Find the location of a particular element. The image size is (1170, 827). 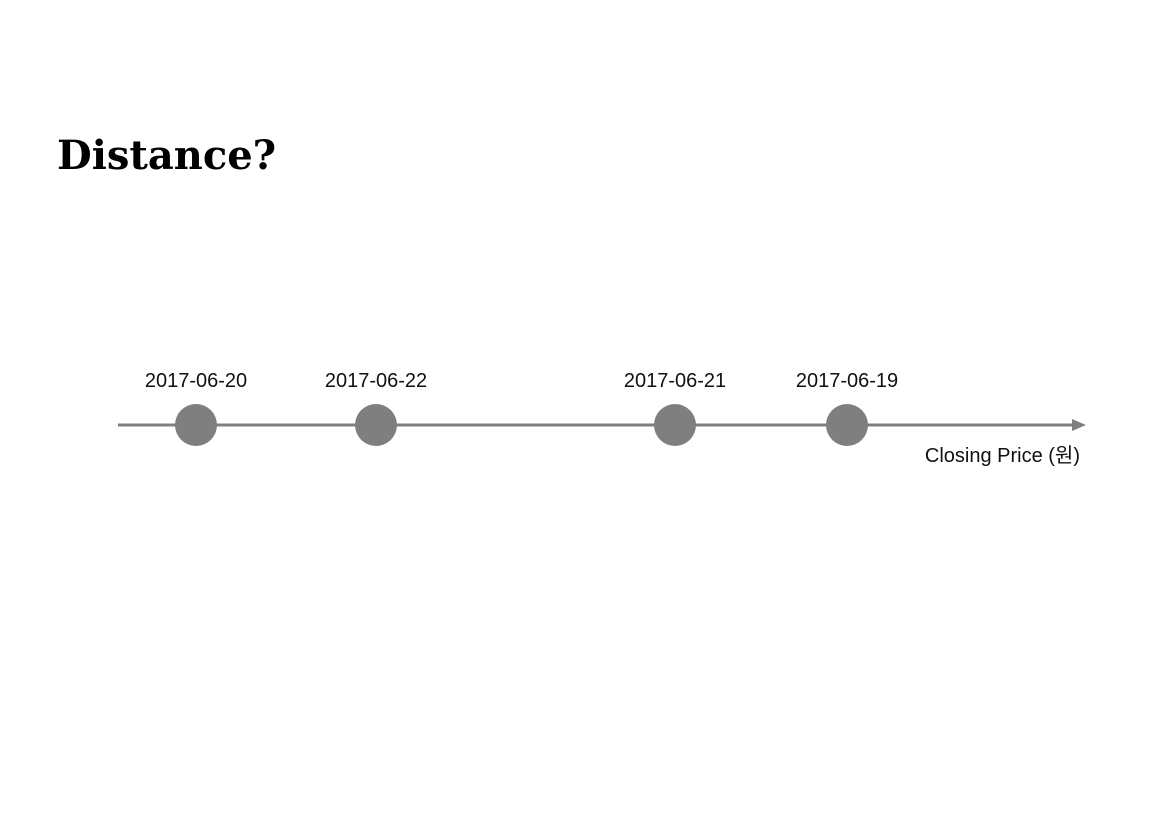

data-point-group: 2017-06-20 is located at coordinates (196, 408).